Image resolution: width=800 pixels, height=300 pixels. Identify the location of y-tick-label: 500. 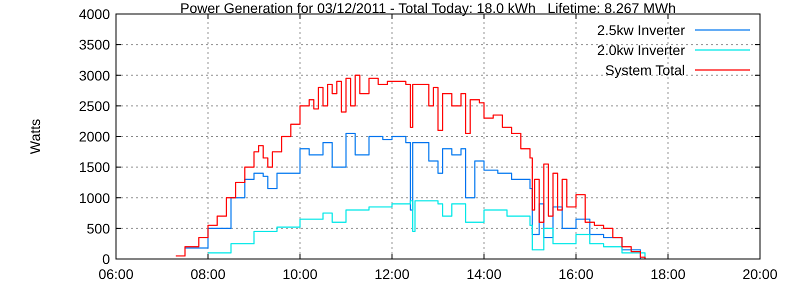
(98, 228).